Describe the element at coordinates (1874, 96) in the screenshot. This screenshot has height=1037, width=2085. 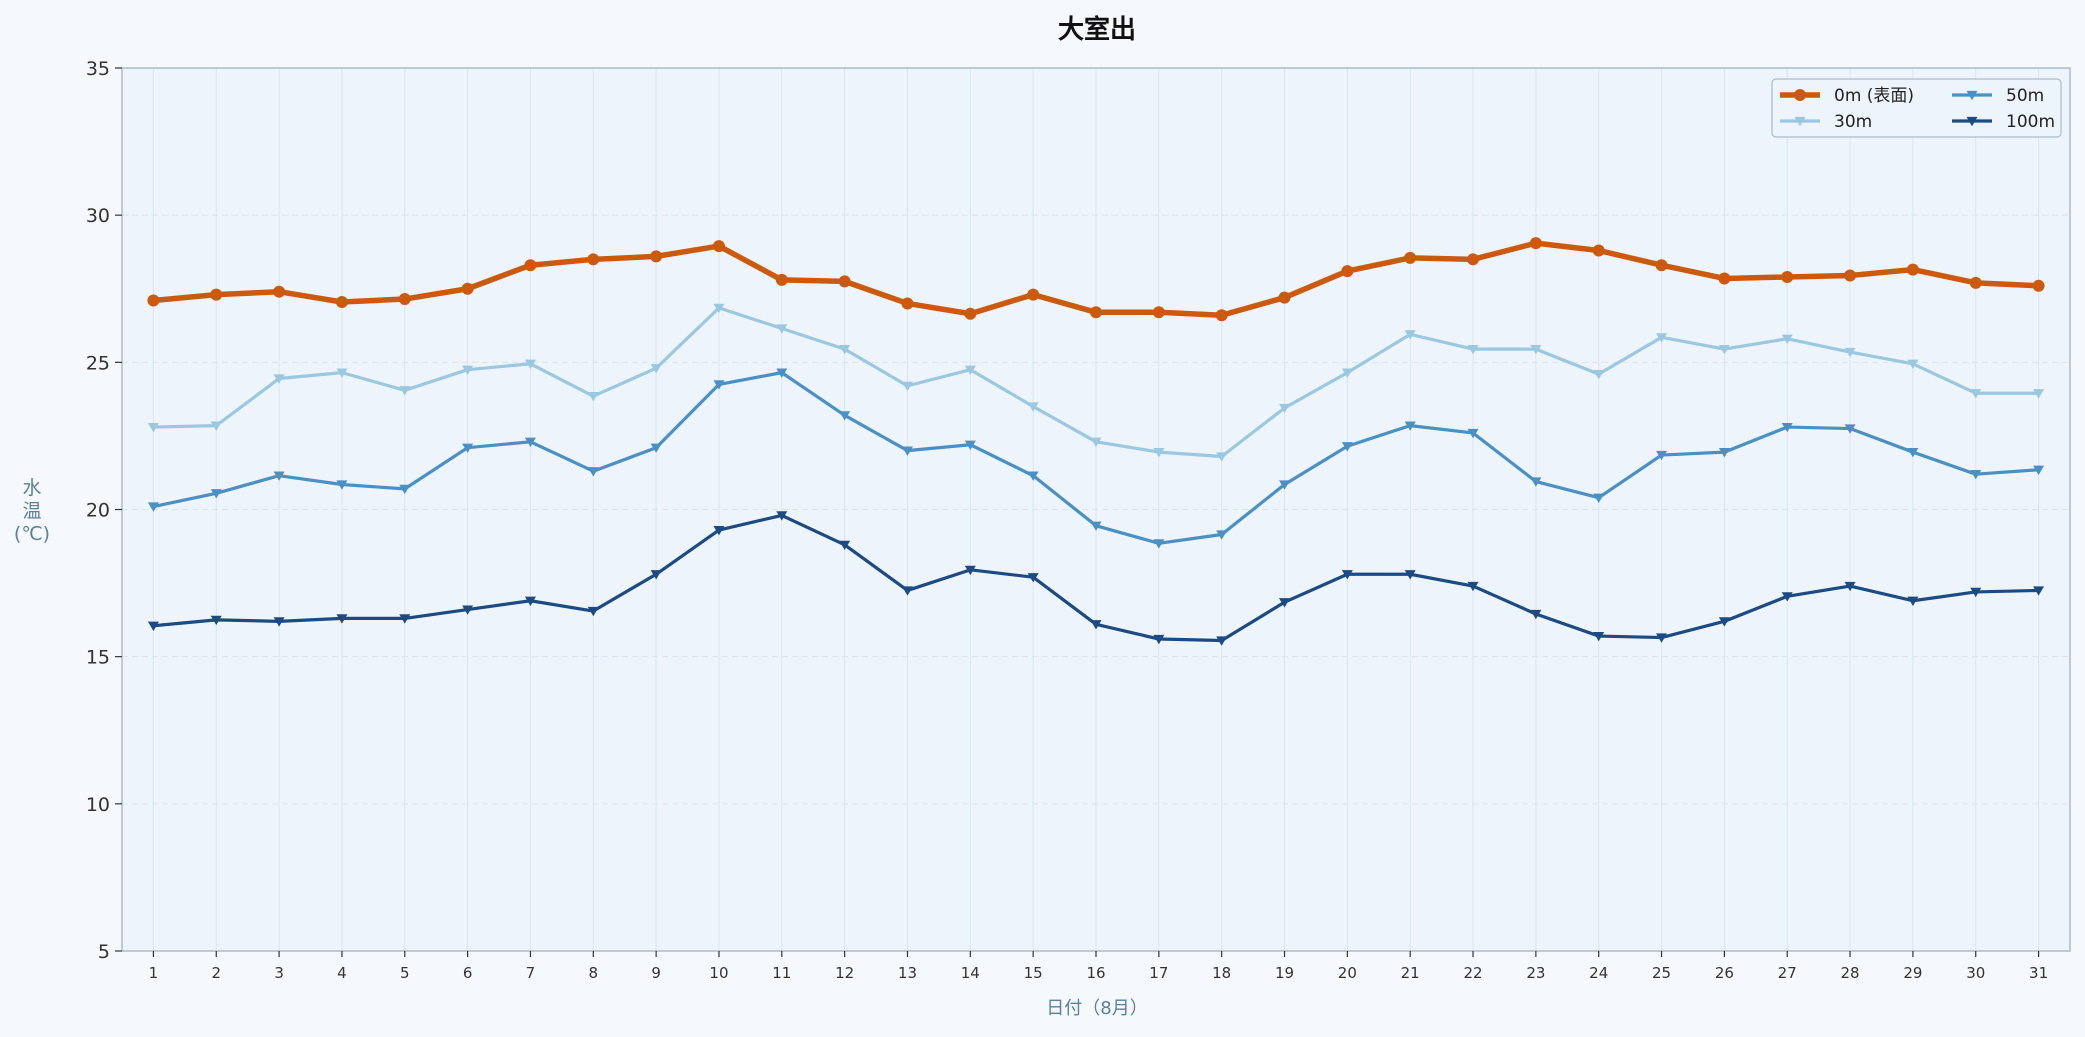
I see `legend-label: 0m (表面)` at that location.